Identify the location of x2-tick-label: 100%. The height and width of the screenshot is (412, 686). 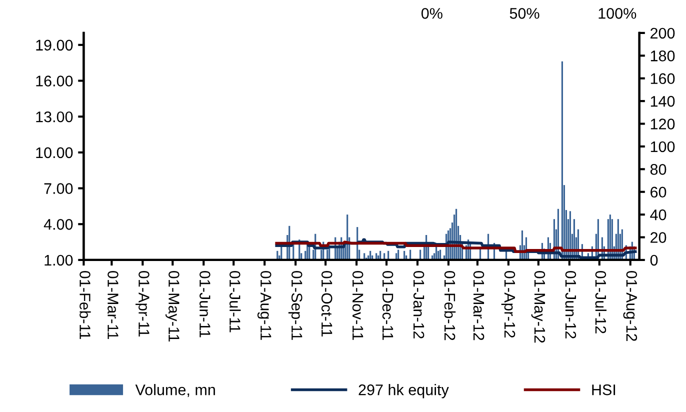
(617, 13).